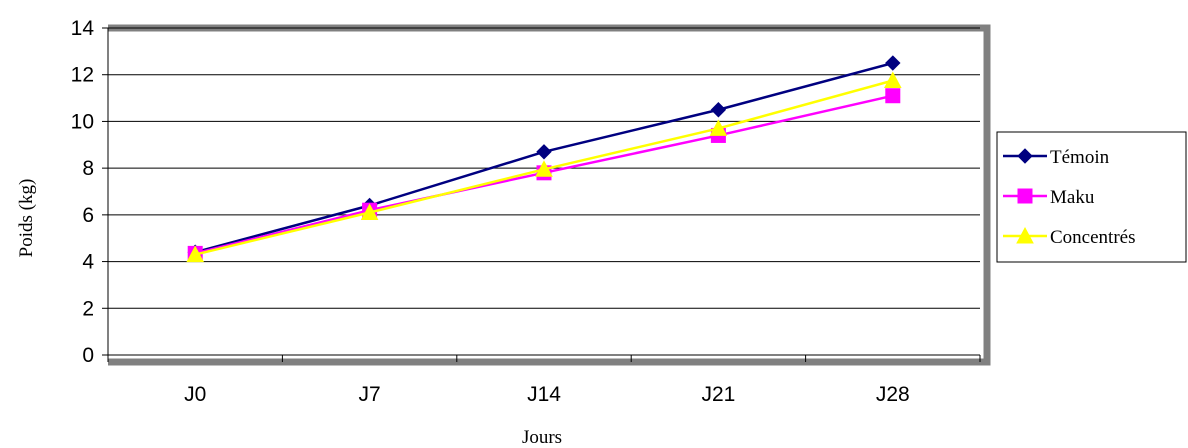 The height and width of the screenshot is (448, 1188). What do you see at coordinates (544, 380) in the screenshot?
I see `x-axis-ticks: J0 J7 J14 J21 J28` at bounding box center [544, 380].